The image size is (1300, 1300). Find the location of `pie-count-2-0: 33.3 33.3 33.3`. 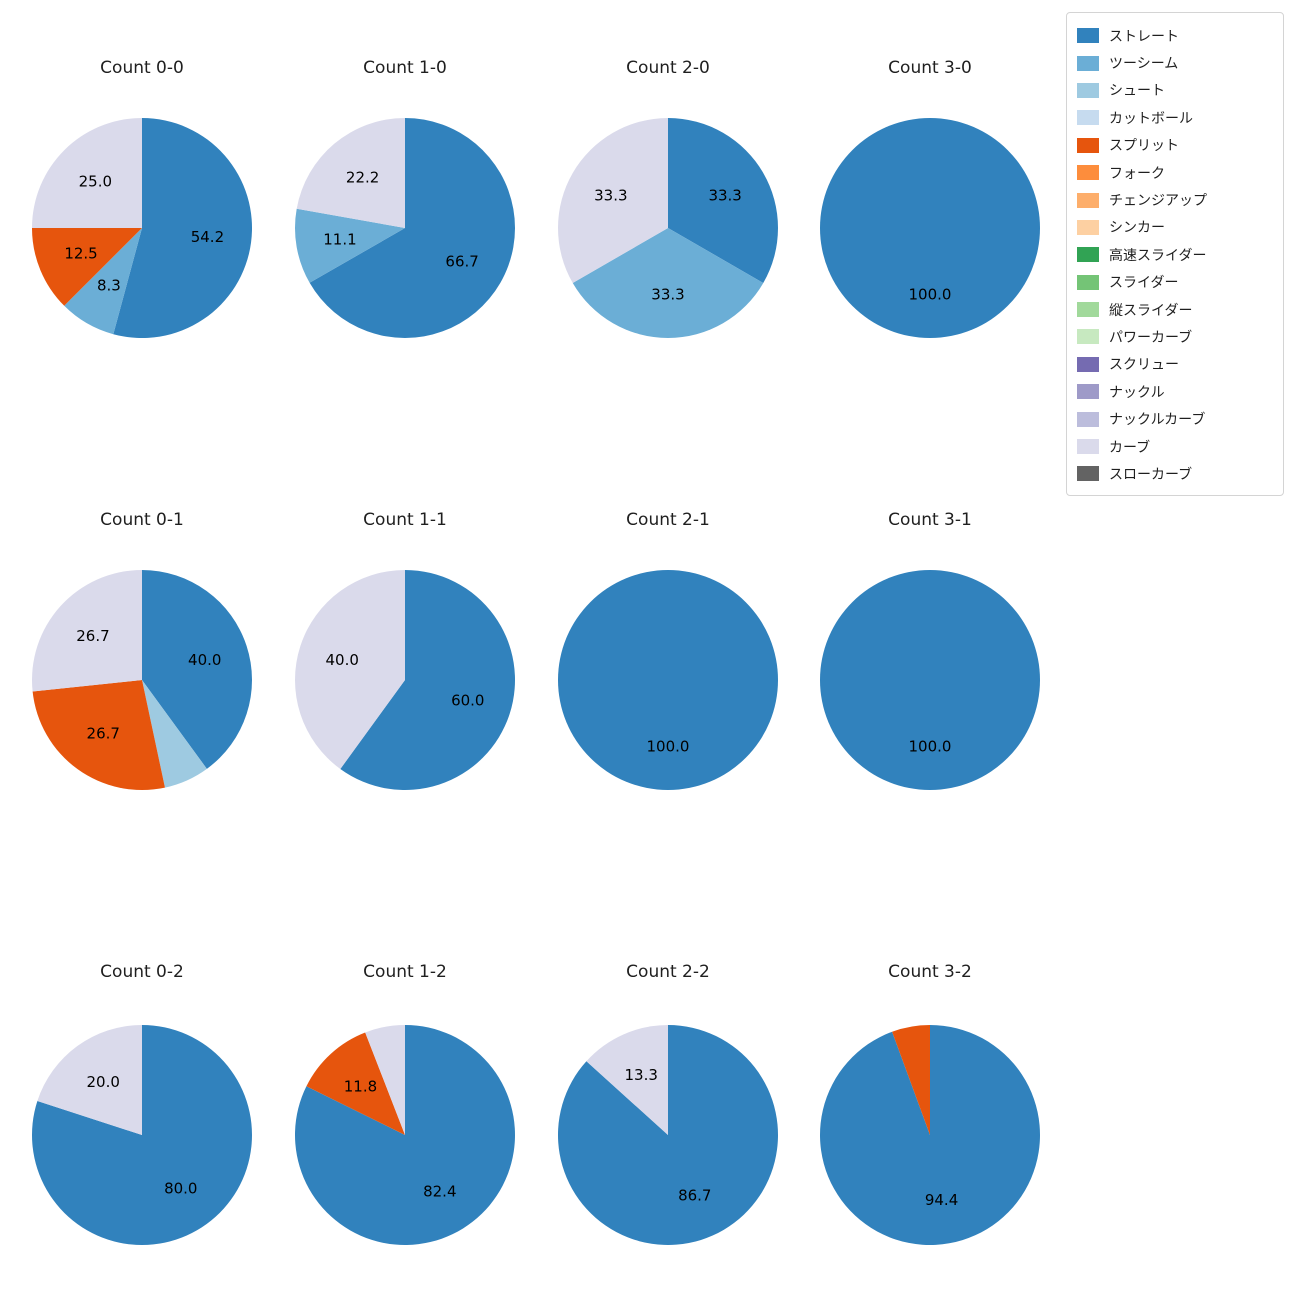

pie-count-2-0: 33.3 33.3 33.3 is located at coordinates (668, 228).